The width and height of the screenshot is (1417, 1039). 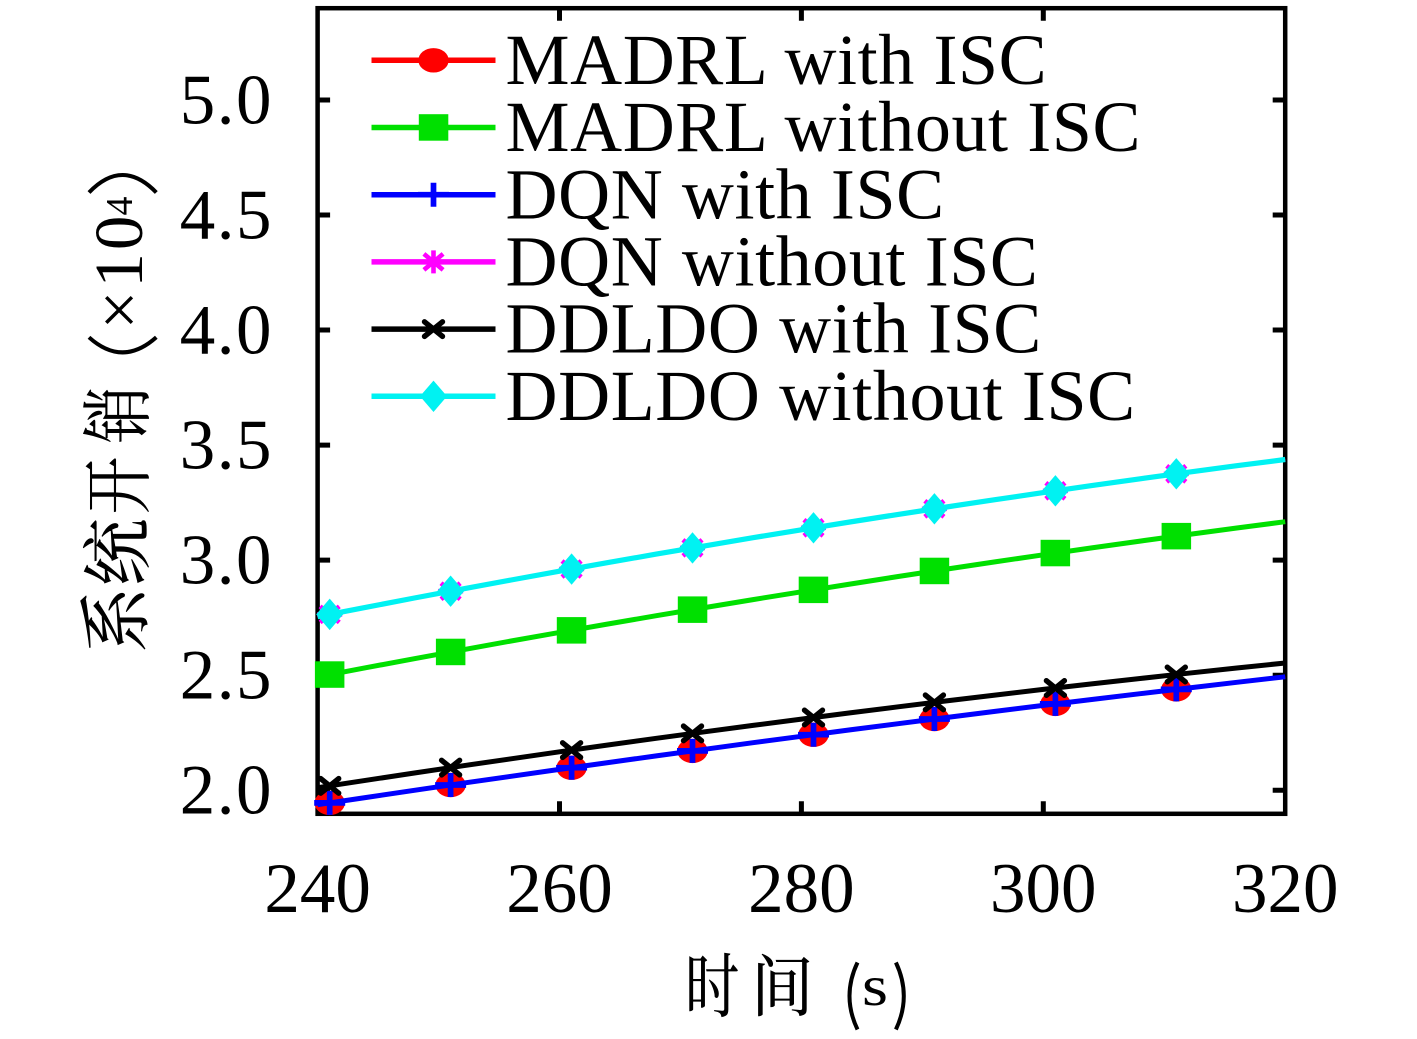 I want to click on svg-text: 280, so click(x=801, y=889).